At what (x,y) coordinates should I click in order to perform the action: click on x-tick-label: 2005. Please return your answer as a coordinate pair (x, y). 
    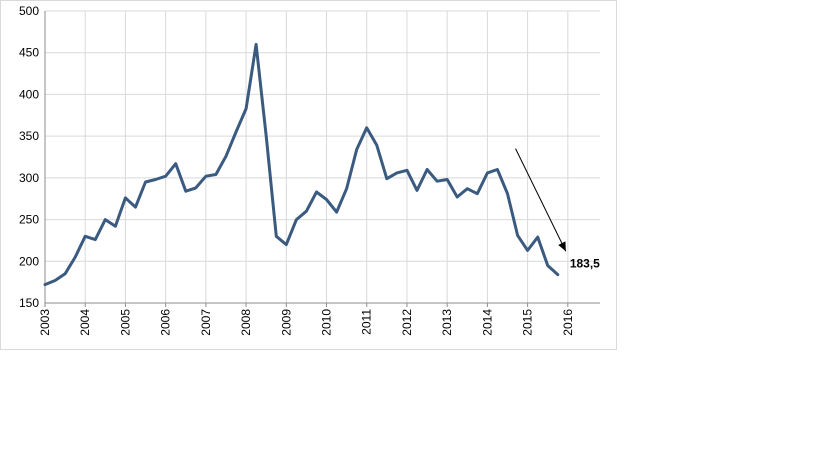
    Looking at the image, I should click on (125, 322).